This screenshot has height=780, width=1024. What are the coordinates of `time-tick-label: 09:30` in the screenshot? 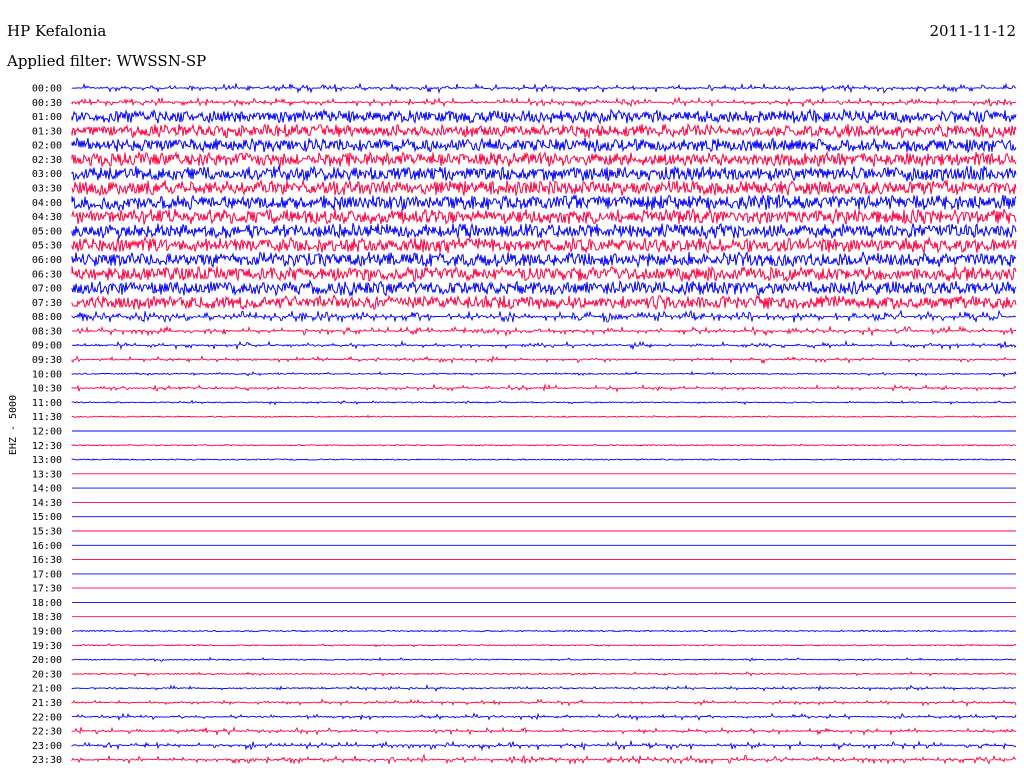 It's located at (47, 360).